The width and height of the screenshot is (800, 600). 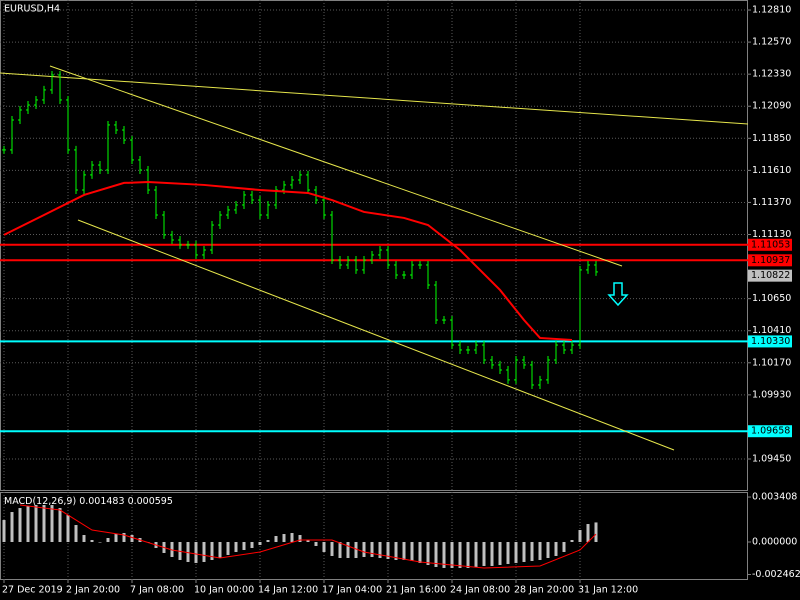 What do you see at coordinates (771, 42) in the screenshot?
I see `y-tick-label: 1.12570` at bounding box center [771, 42].